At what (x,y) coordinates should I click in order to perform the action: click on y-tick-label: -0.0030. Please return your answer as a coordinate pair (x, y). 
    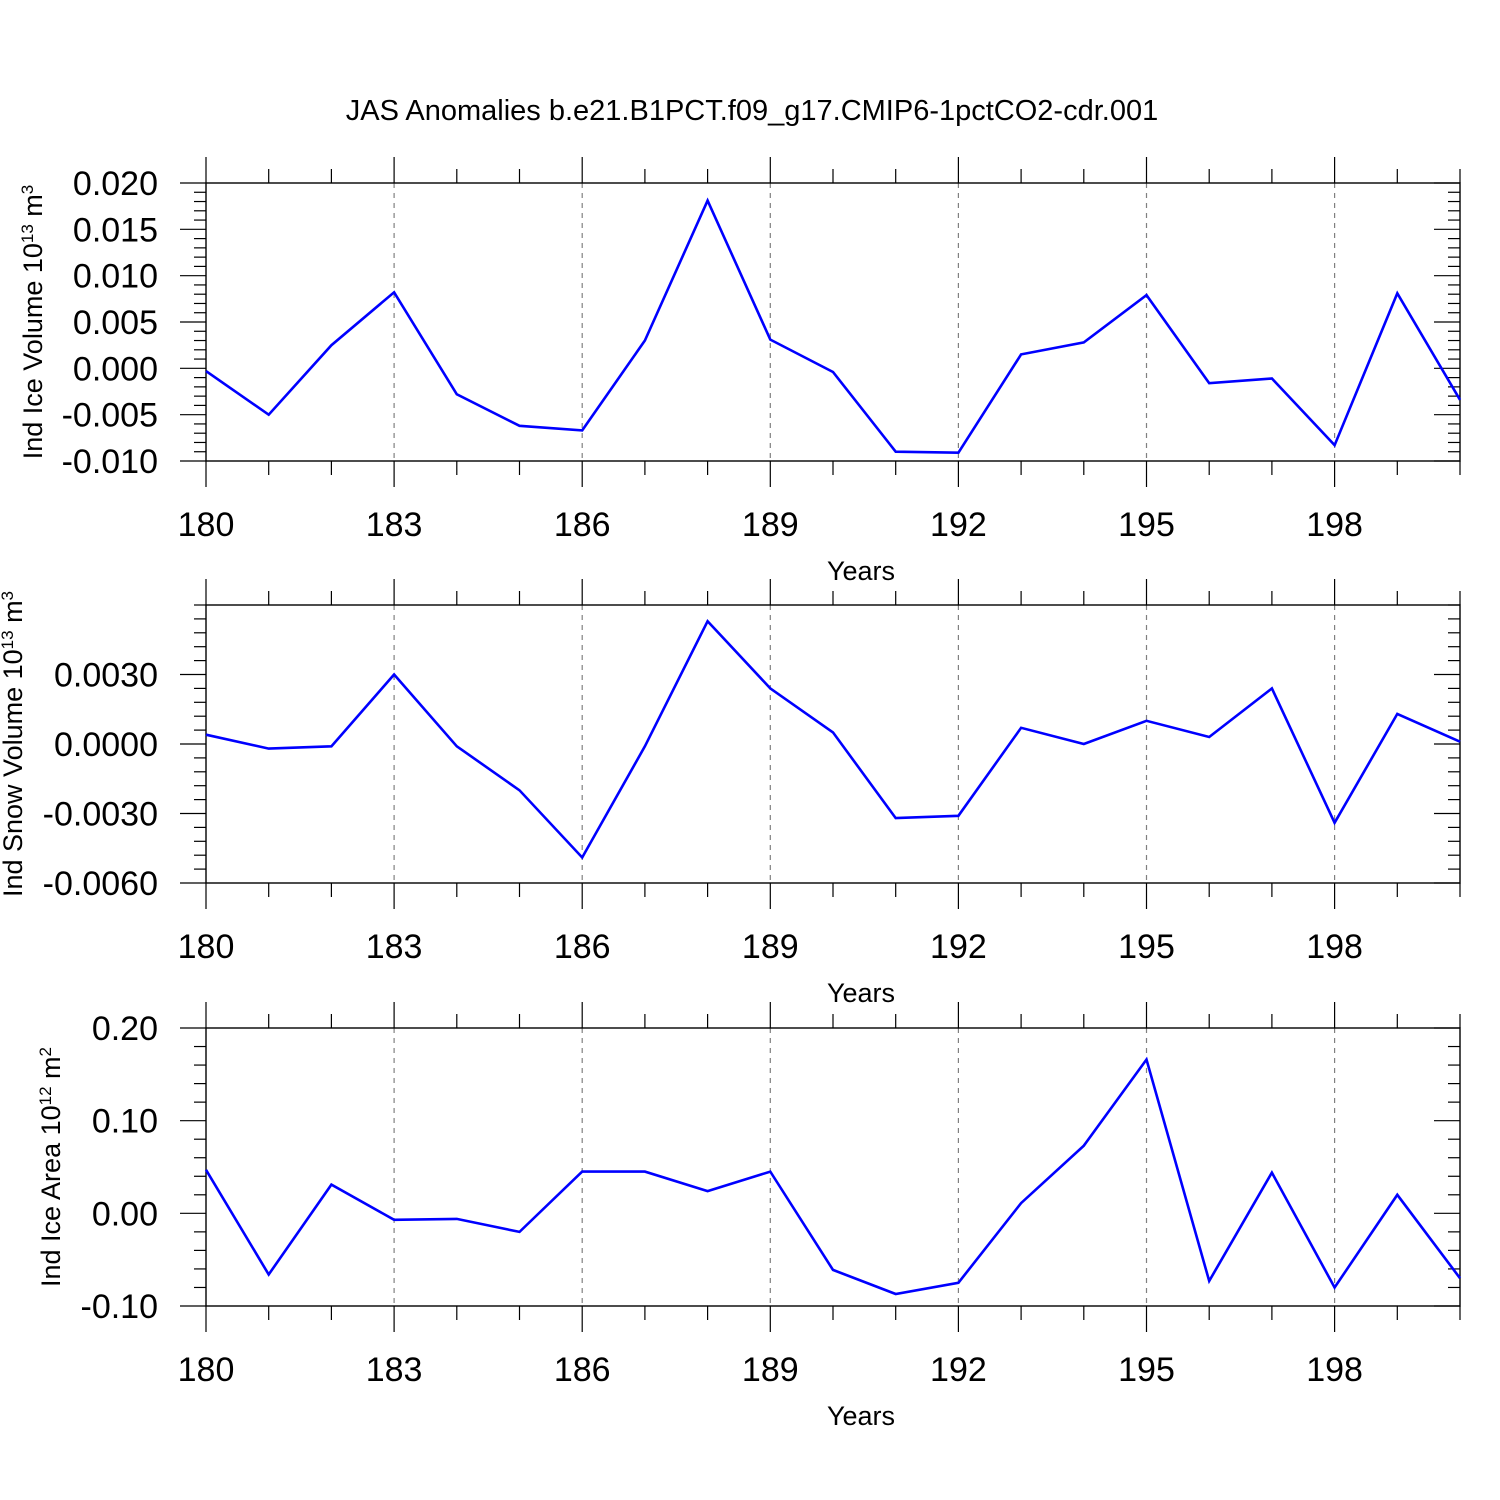
    Looking at the image, I should click on (100, 815).